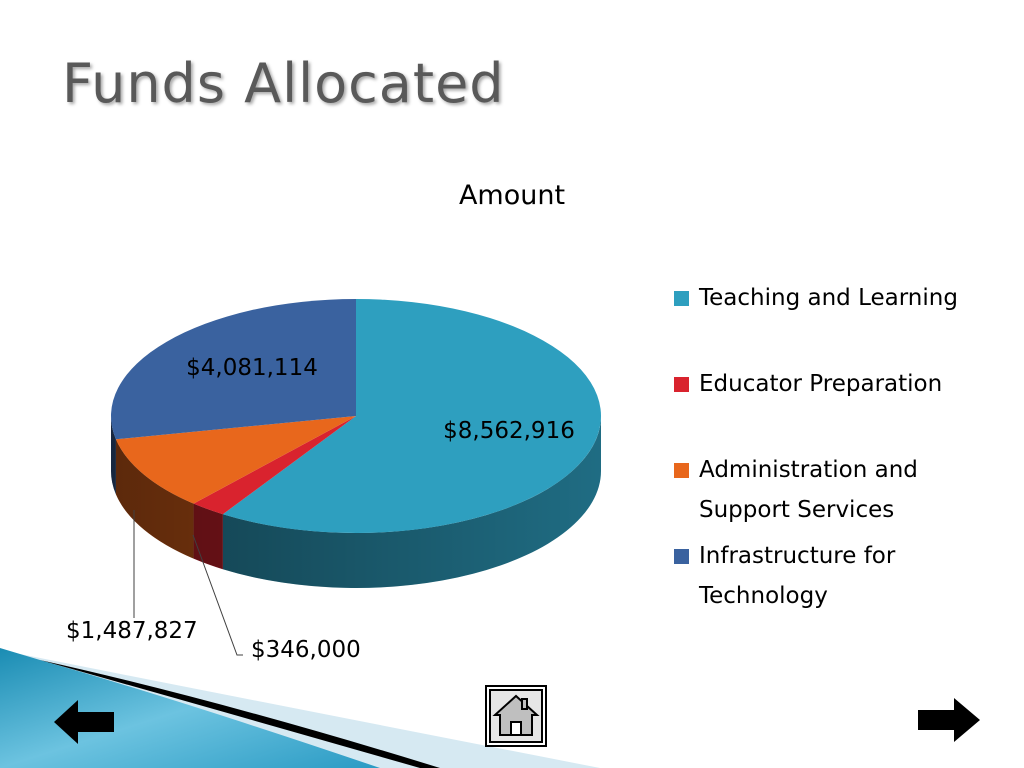  I want to click on legend-item-educator-preparation: Educator Preparation, so click(821, 384).